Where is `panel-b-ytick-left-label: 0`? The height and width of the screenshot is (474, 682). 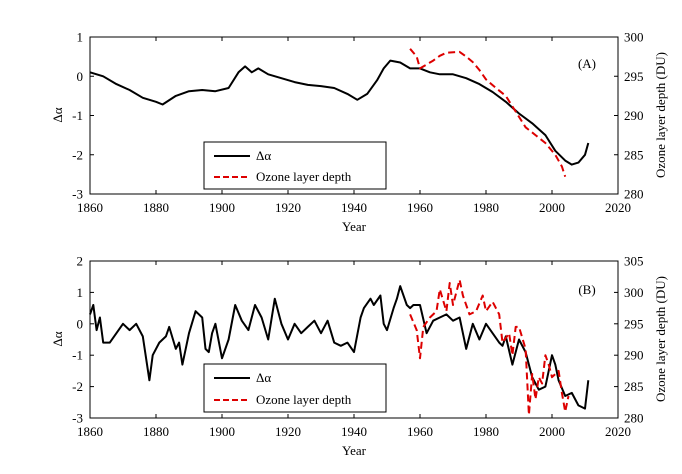 panel-b-ytick-left-label: 0 is located at coordinates (80, 323).